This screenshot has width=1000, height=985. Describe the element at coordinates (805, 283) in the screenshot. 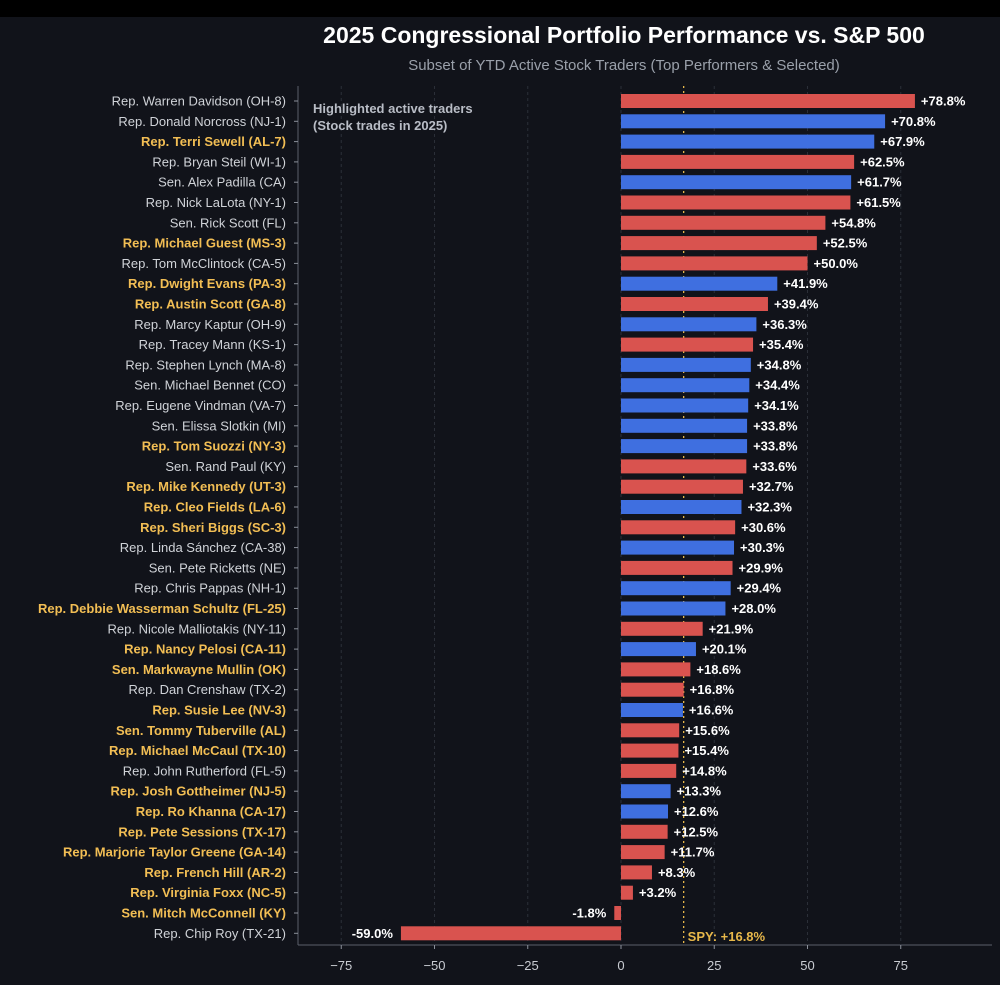

I see `value-label: +41.9%` at that location.